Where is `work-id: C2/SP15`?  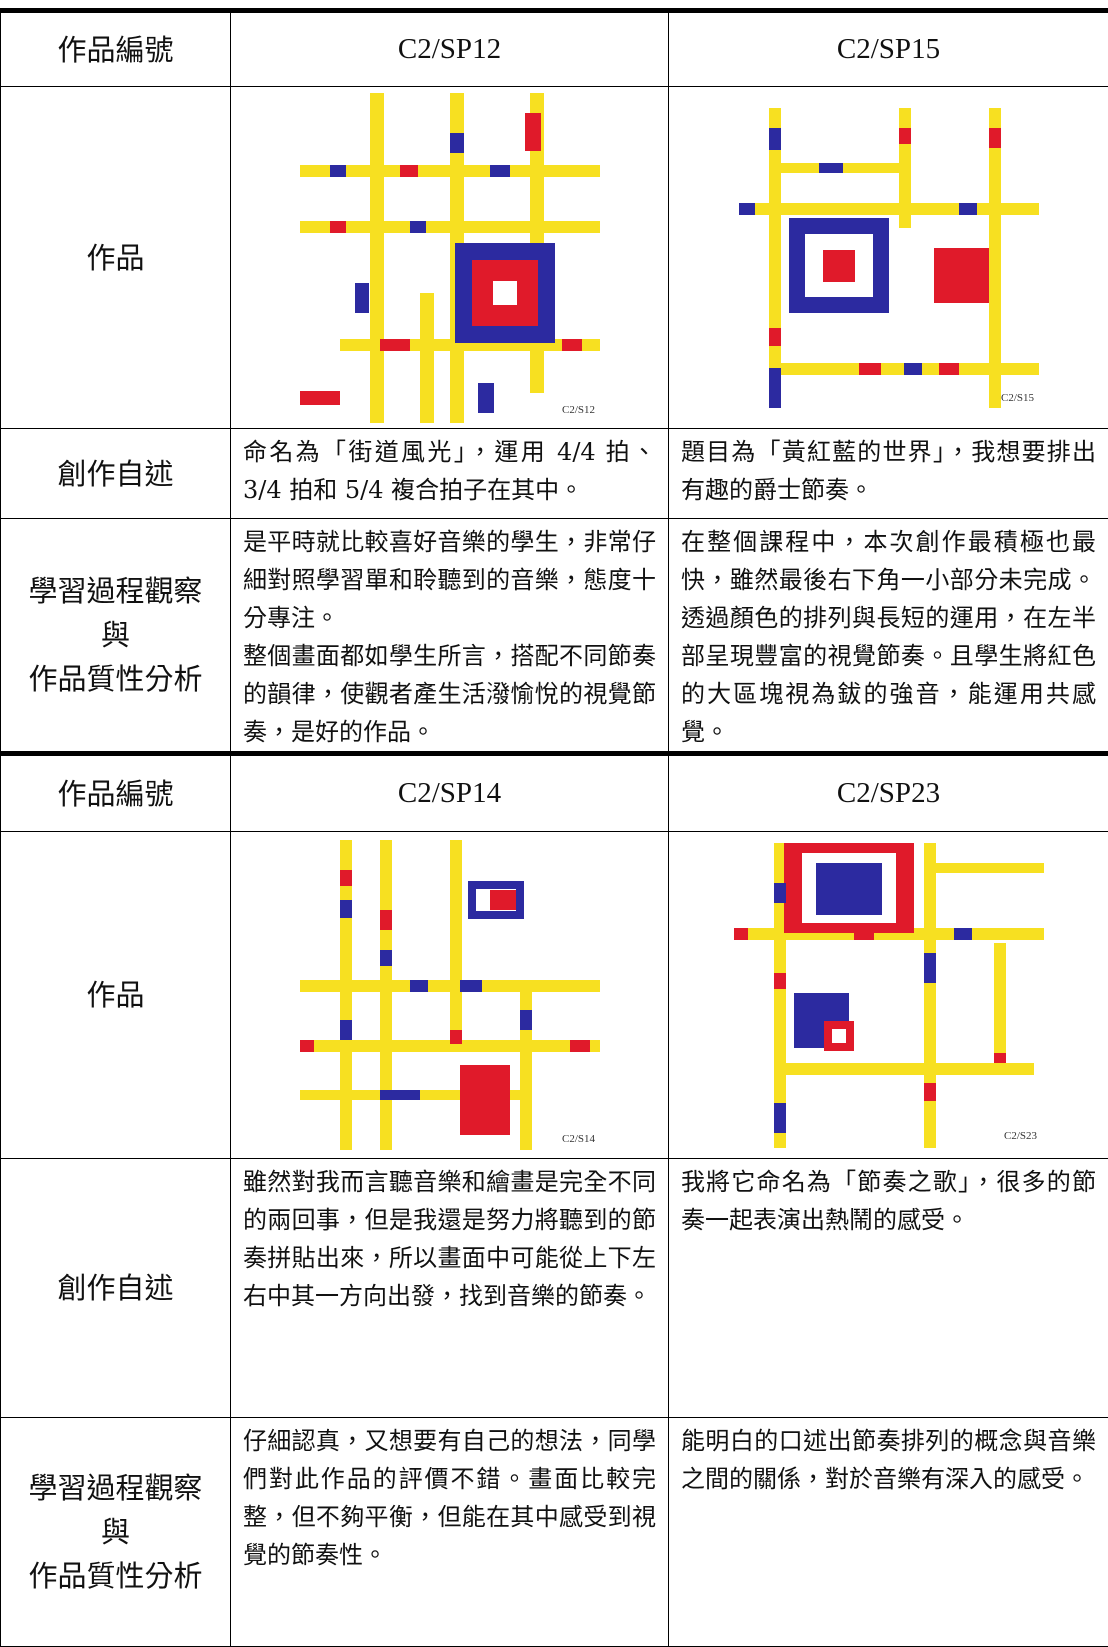
work-id: C2/SP15 is located at coordinates (888, 49).